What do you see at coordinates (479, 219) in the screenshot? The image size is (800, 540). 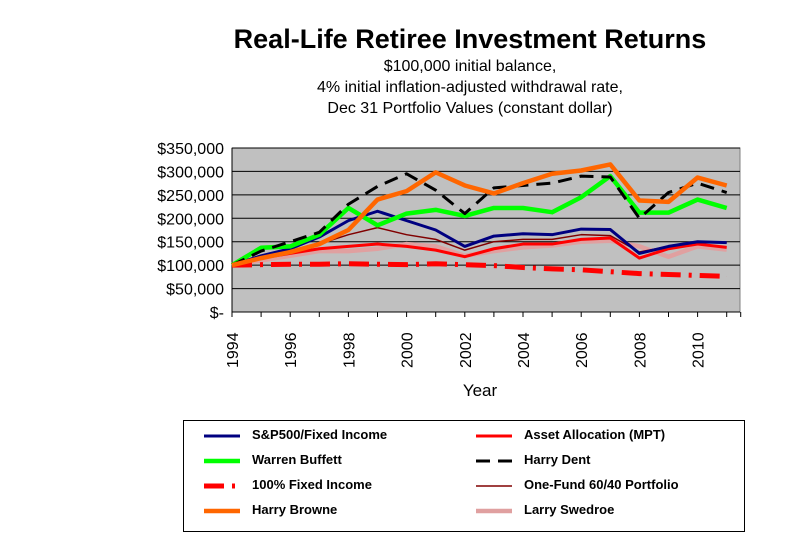 I see `series-line-harry-dent` at bounding box center [479, 219].